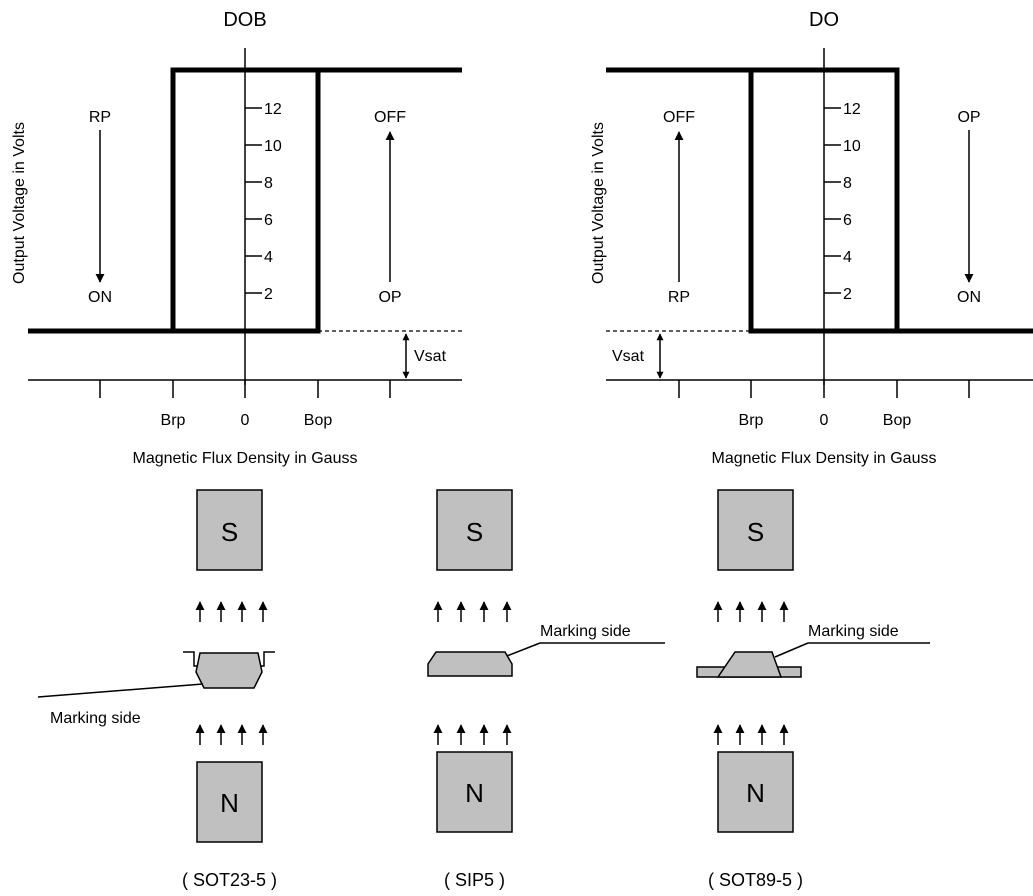 This screenshot has height=896, width=1033. What do you see at coordinates (244, 20) in the screenshot?
I see `graph-title: DOB` at bounding box center [244, 20].